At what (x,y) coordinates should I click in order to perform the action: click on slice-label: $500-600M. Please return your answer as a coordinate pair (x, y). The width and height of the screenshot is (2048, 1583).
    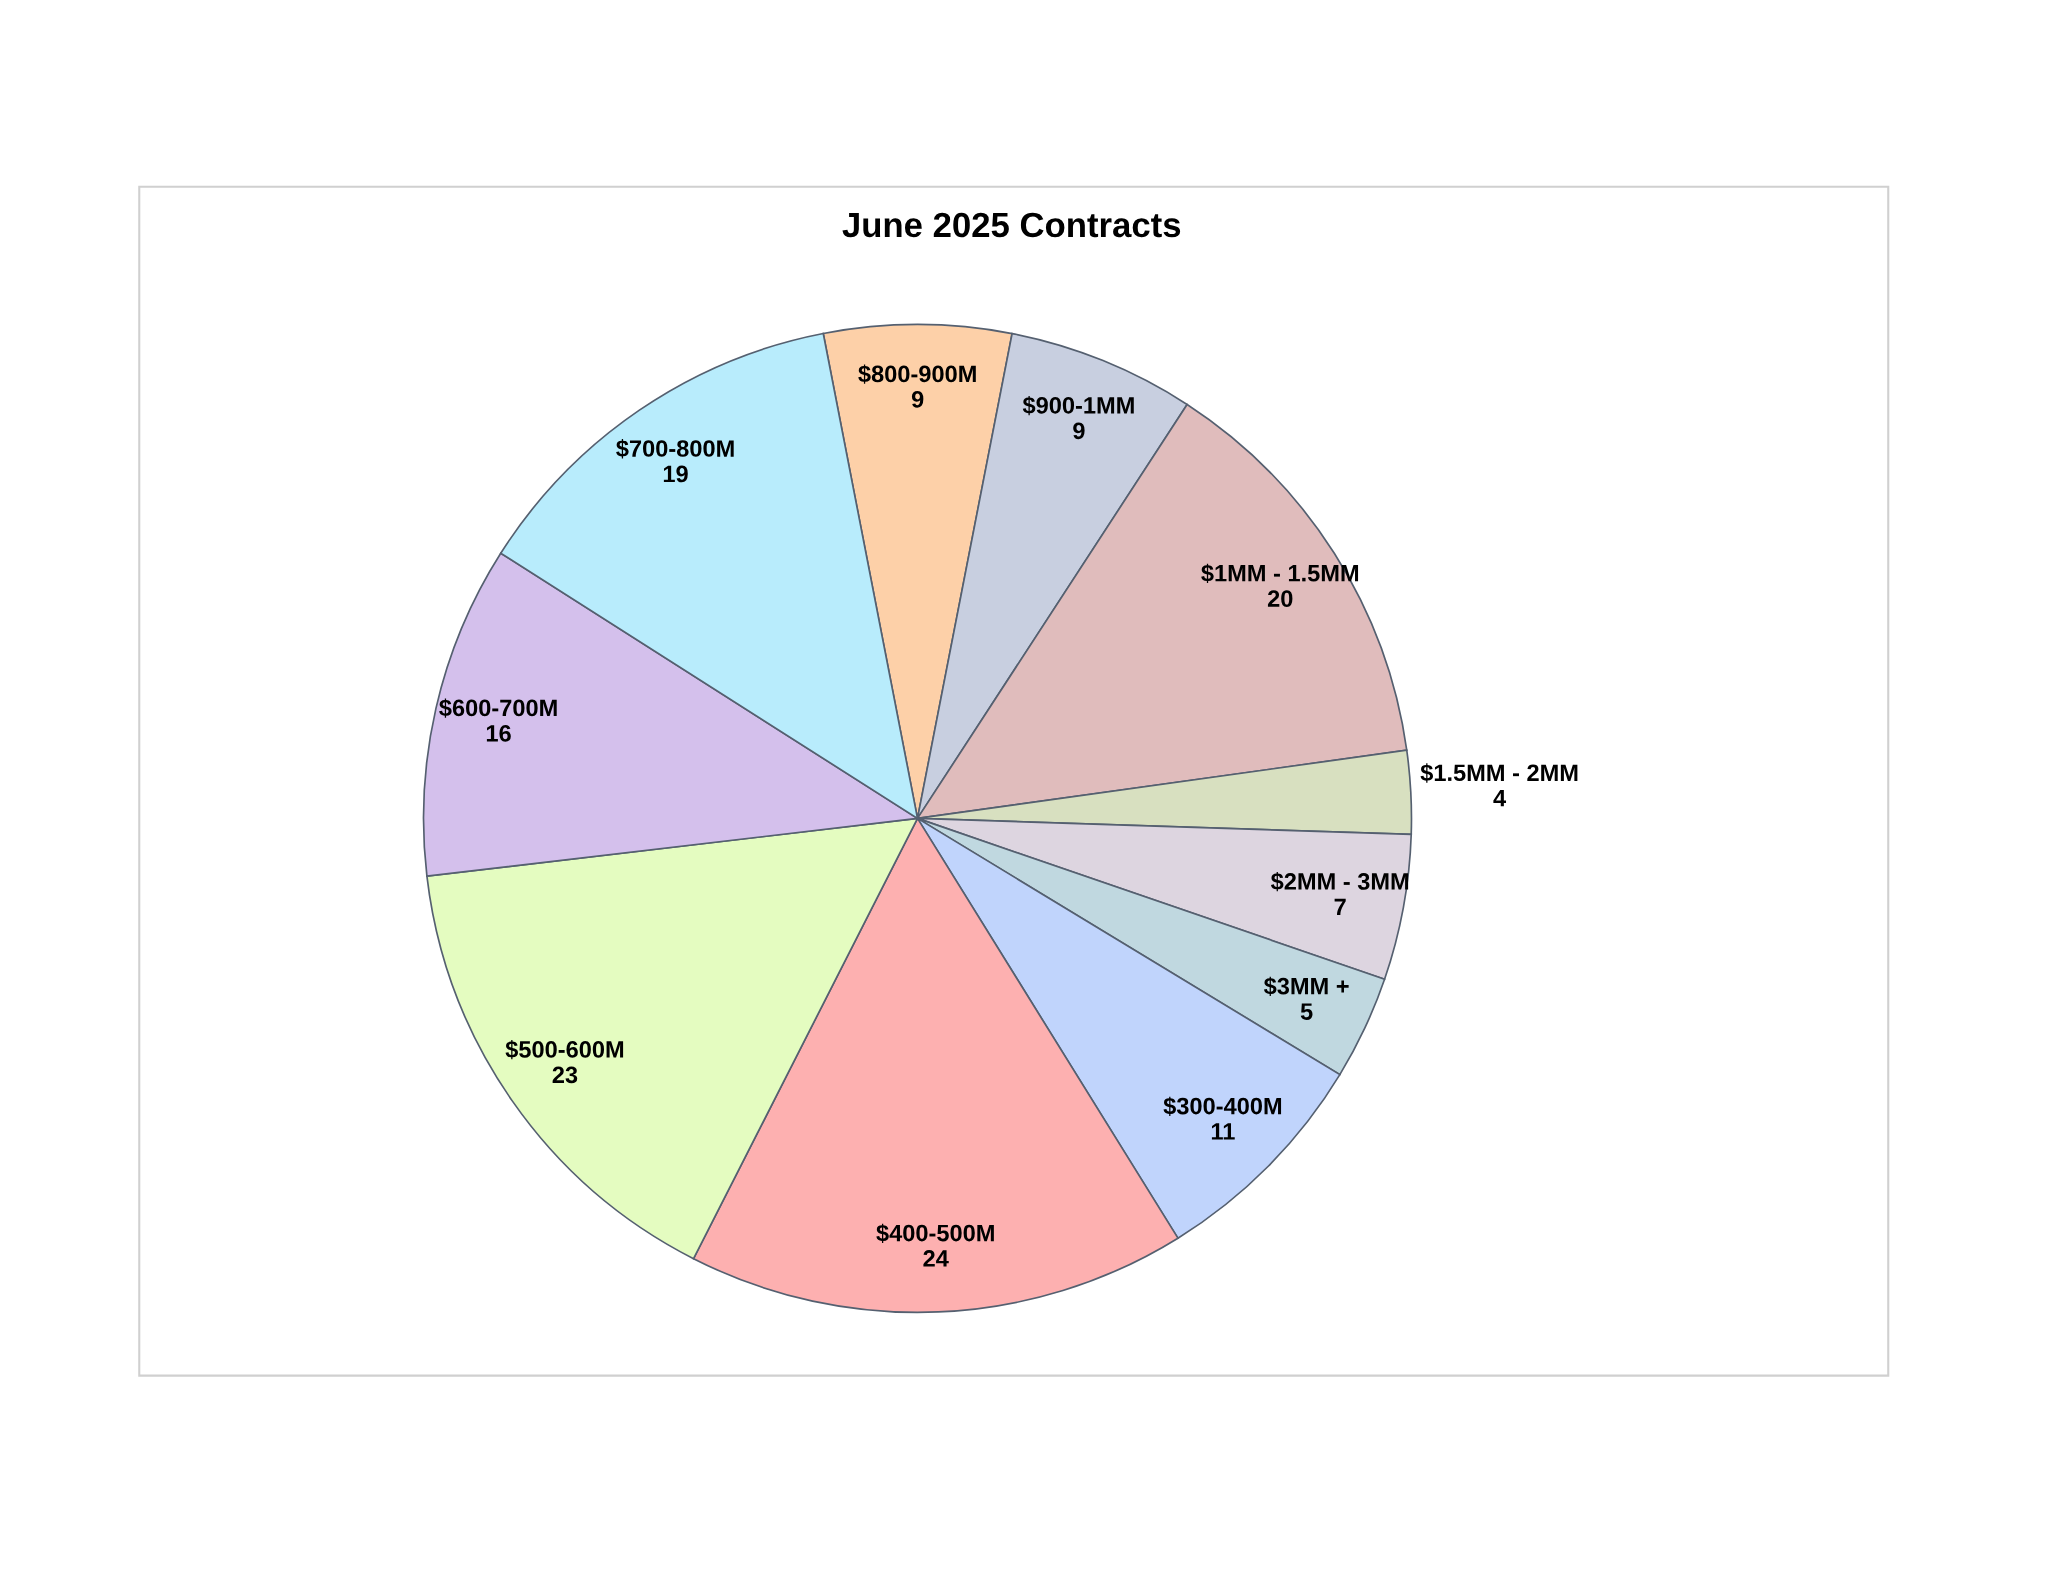
    Looking at the image, I should click on (564, 1050).